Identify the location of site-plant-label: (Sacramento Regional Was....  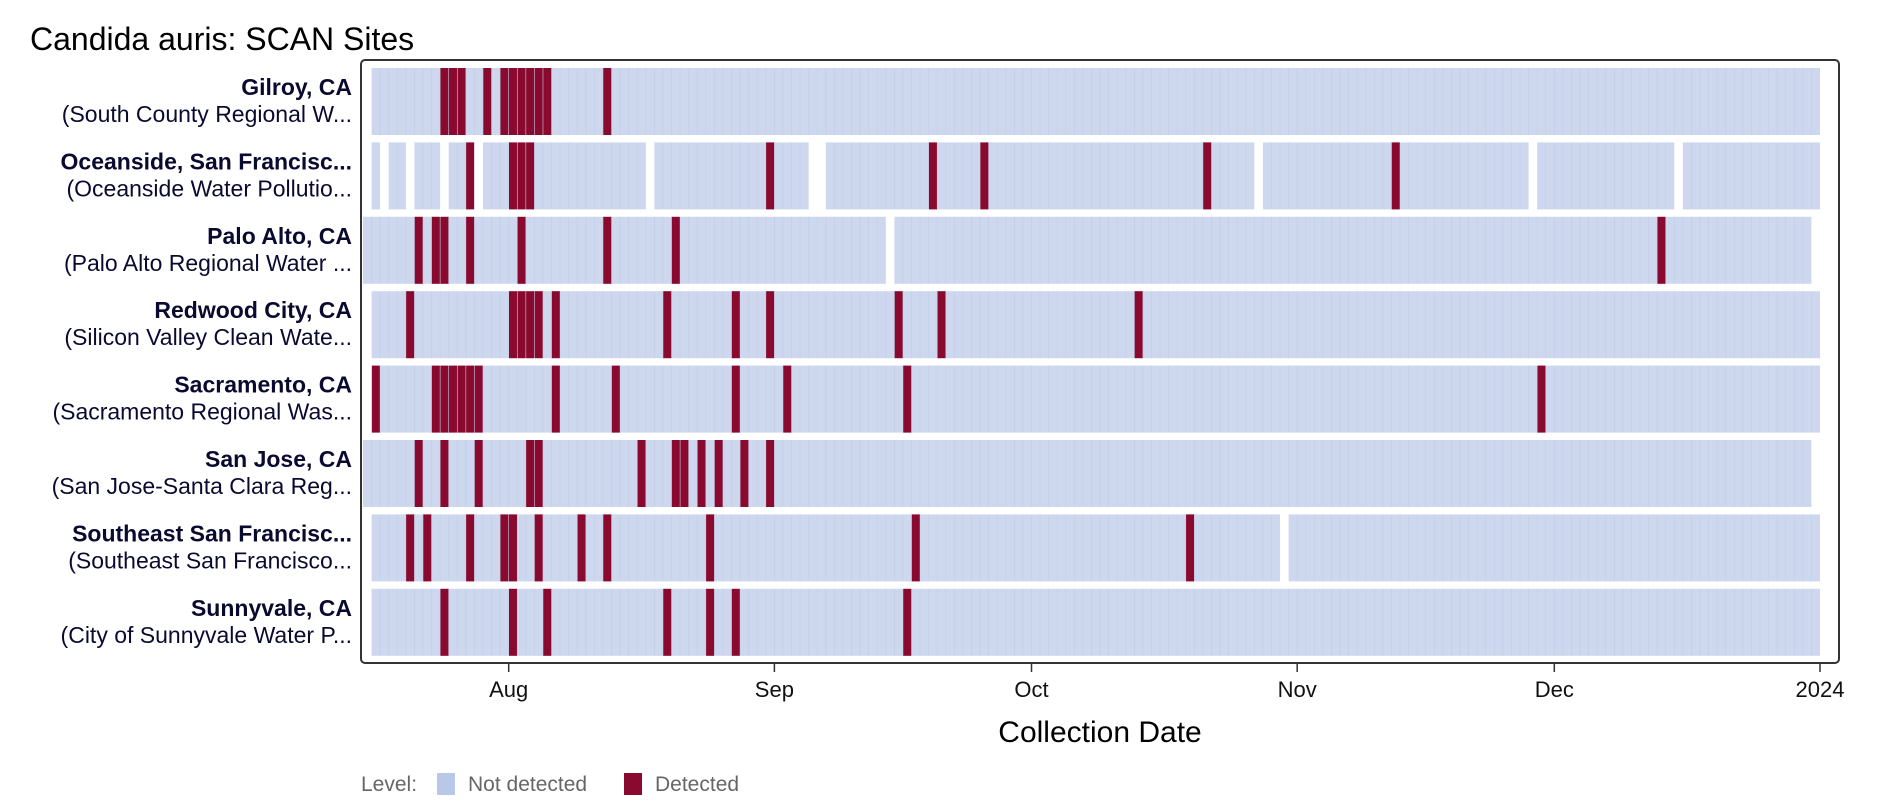
(202, 412).